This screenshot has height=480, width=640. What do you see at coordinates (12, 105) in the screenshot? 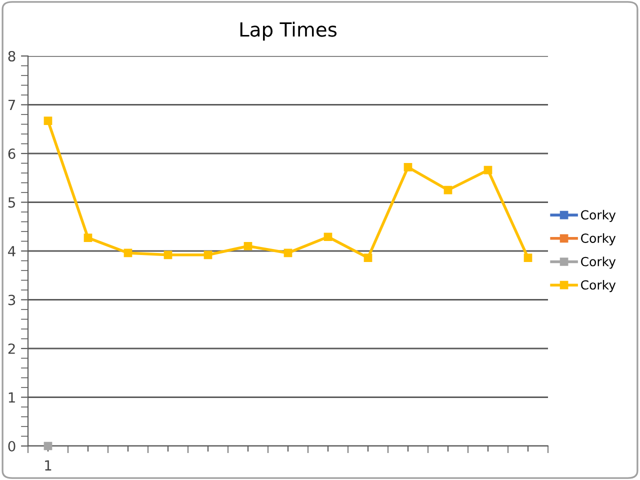
I see `y-tick-label: 7` at bounding box center [12, 105].